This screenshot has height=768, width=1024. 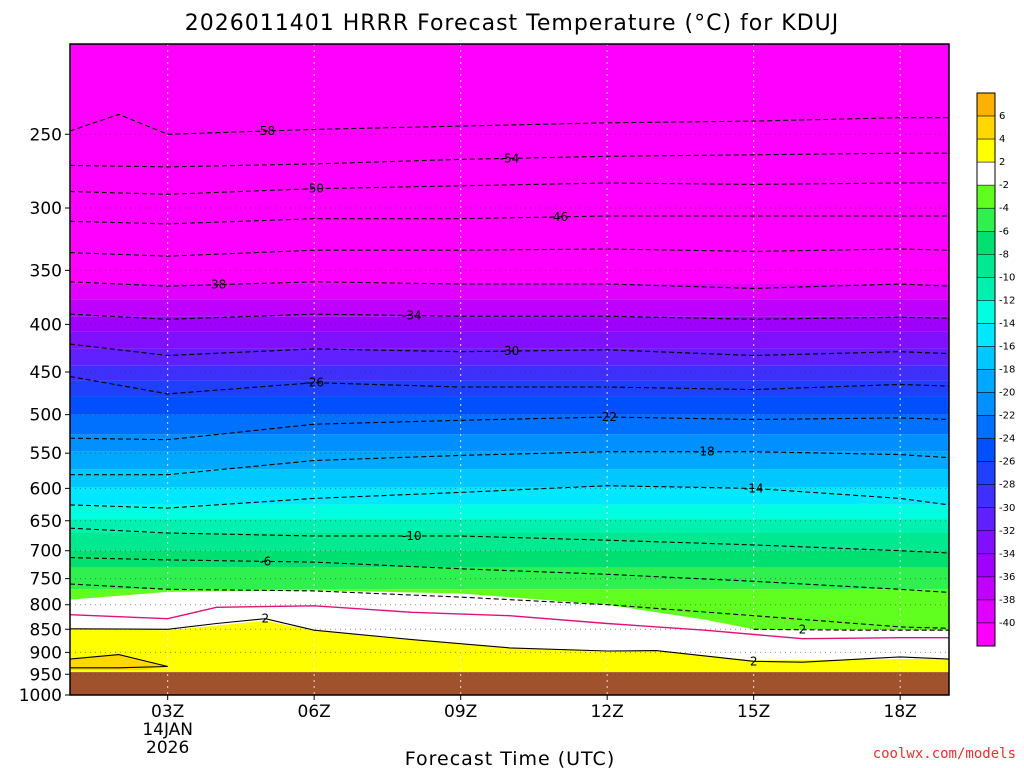 I want to click on contour-label: -46, so click(x=559, y=217).